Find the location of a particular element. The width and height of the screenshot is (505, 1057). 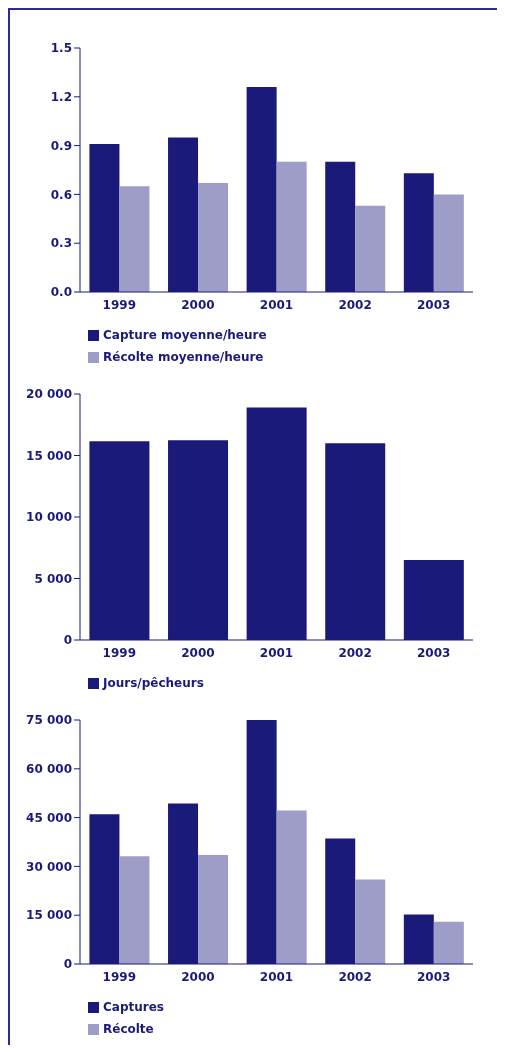

y-tick-label: 20 000 is located at coordinates (49, 394).